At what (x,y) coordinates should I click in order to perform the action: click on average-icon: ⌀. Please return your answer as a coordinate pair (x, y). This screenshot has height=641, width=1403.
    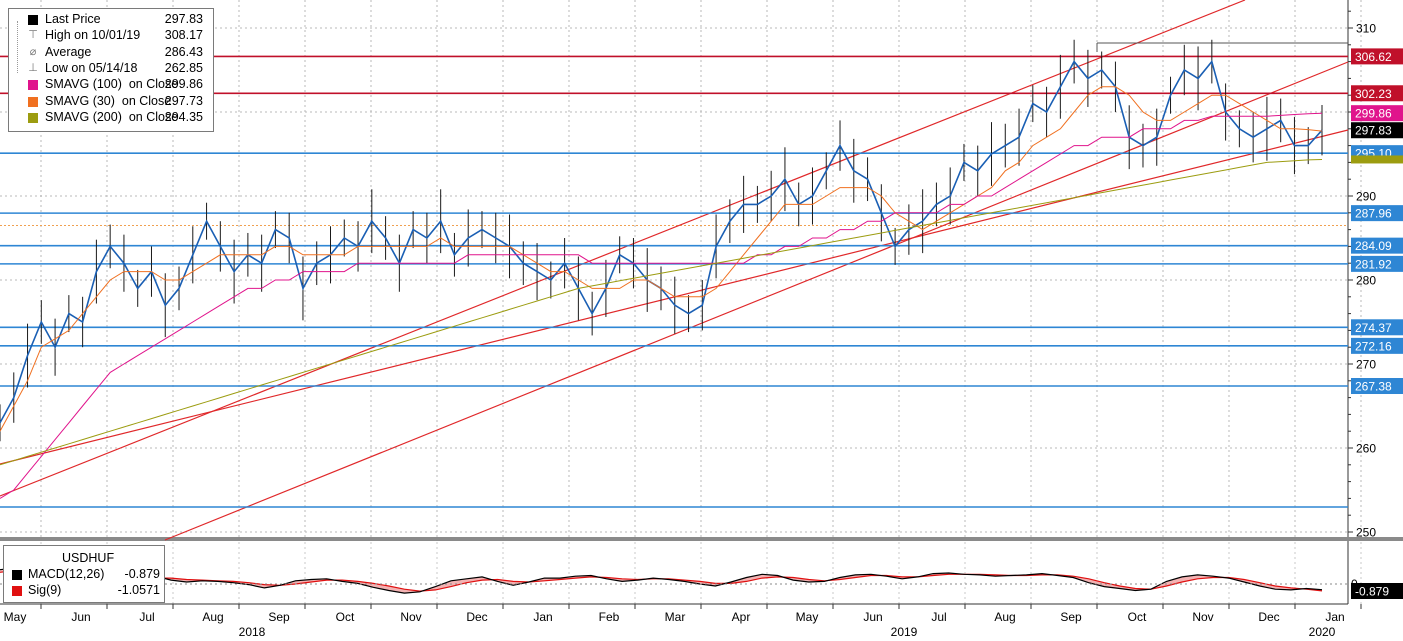
    Looking at the image, I should click on (33, 51).